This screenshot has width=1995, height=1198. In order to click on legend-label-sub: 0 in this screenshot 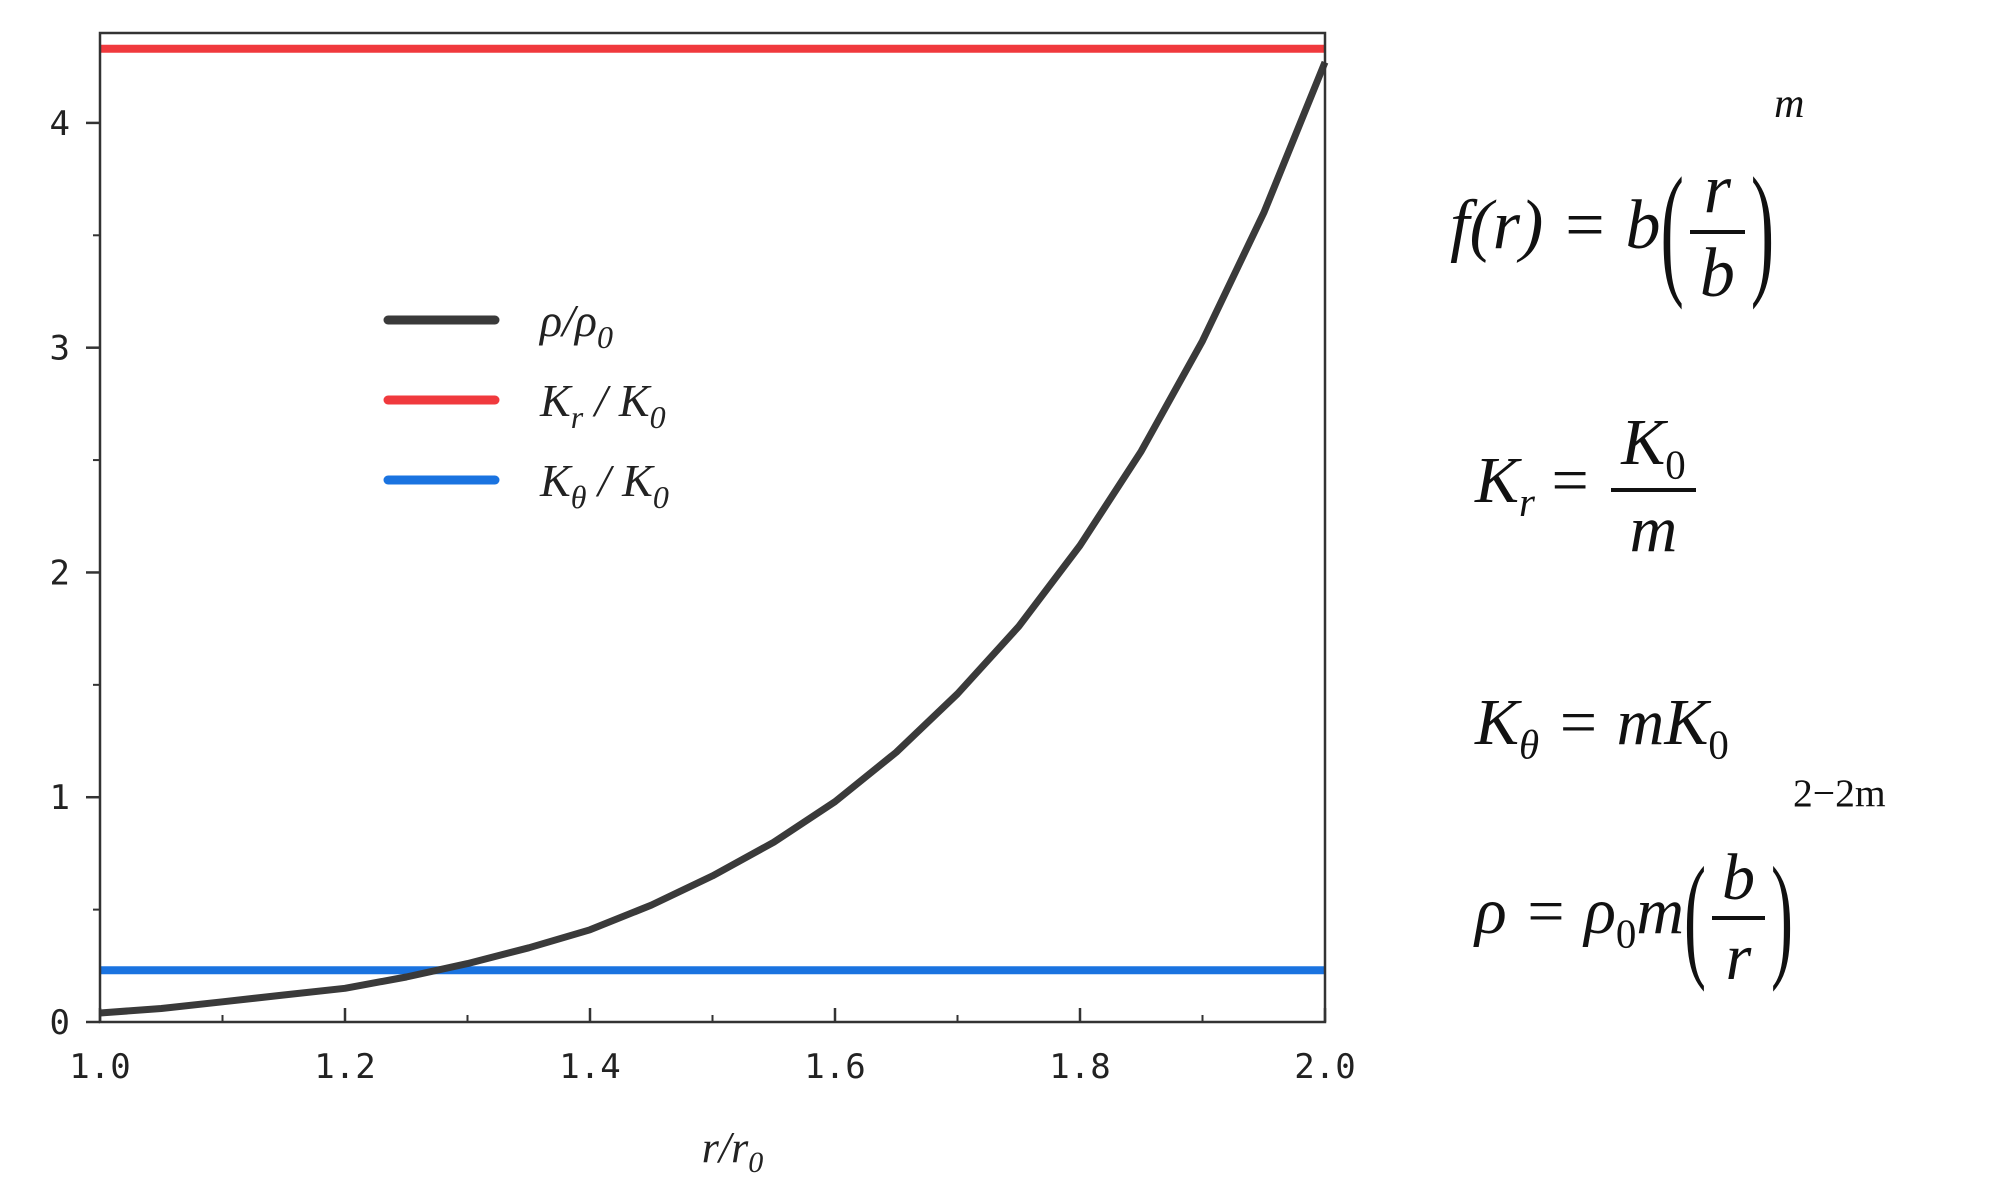, I will do `click(605, 337)`.